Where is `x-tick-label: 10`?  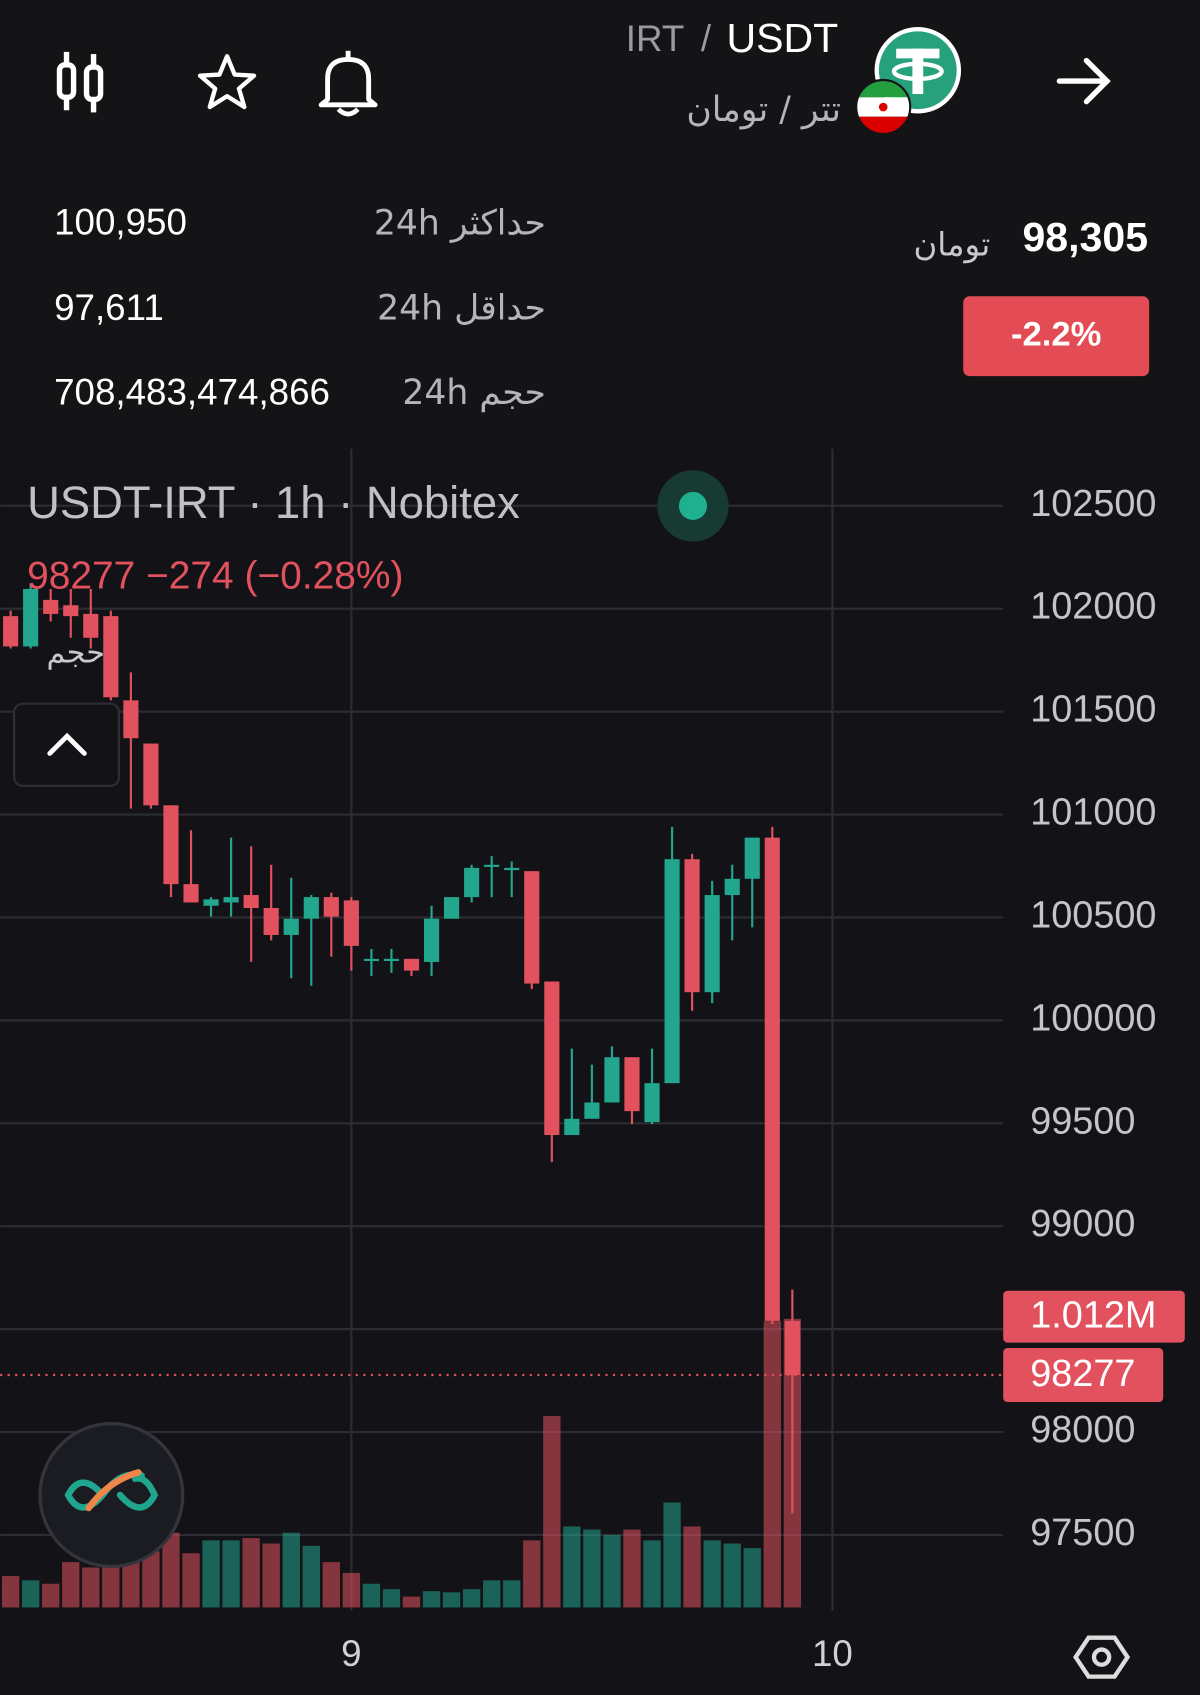 x-tick-label: 10 is located at coordinates (832, 1653).